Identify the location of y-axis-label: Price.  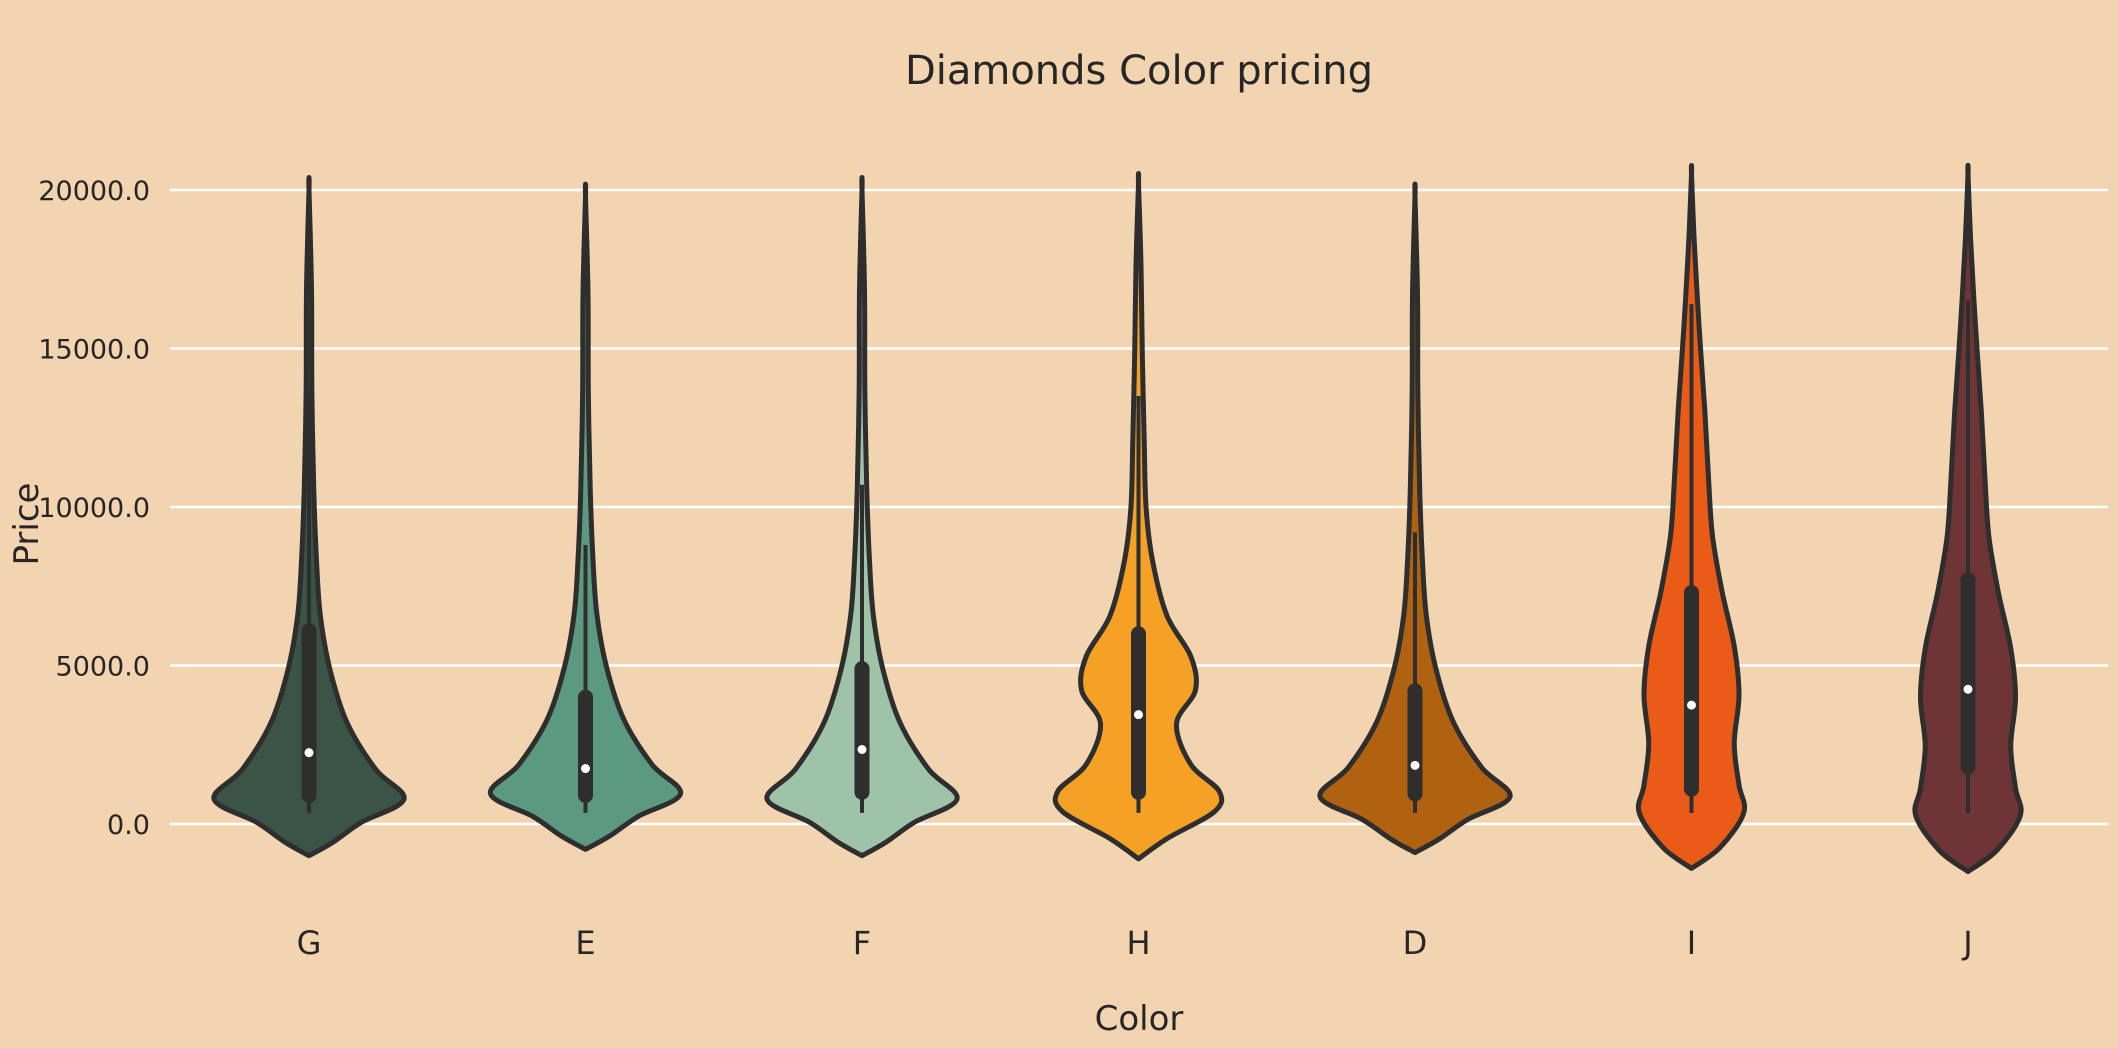
(27, 524).